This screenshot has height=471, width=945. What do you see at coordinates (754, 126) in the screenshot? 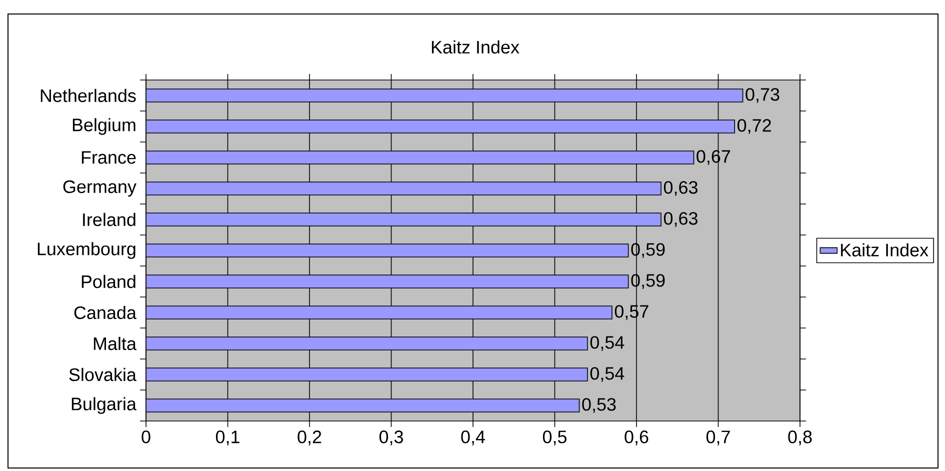
I see `data-label: 0,72` at bounding box center [754, 126].